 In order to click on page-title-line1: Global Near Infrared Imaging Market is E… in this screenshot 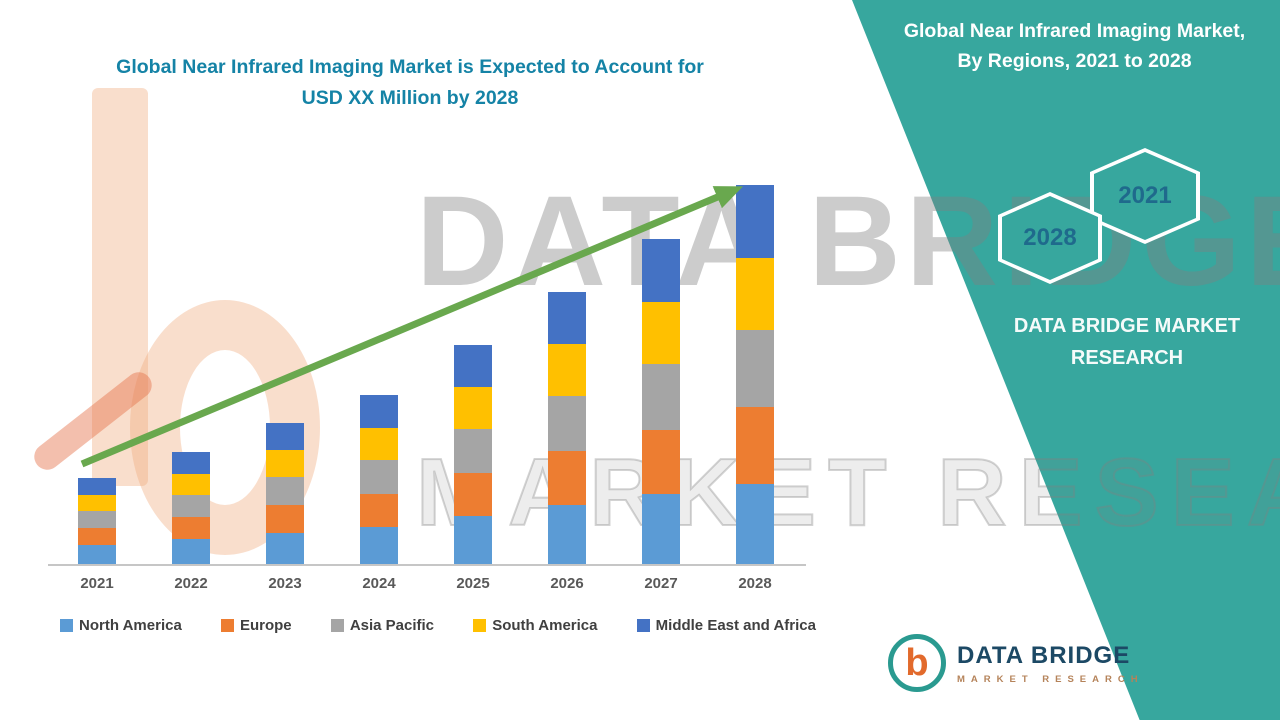, I will do `click(410, 67)`.